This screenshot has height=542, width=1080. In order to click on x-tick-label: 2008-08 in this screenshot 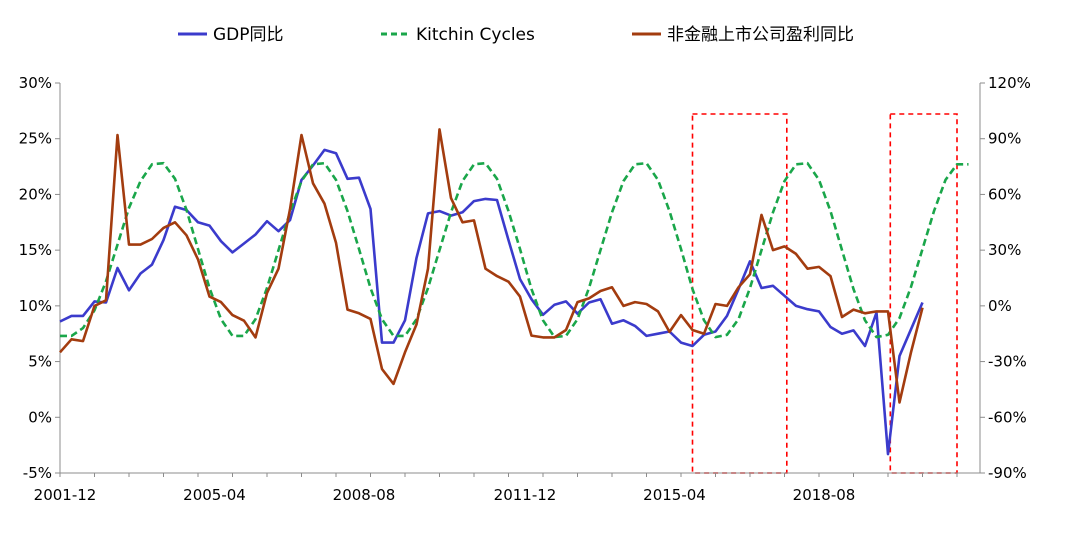, I will do `click(364, 495)`.